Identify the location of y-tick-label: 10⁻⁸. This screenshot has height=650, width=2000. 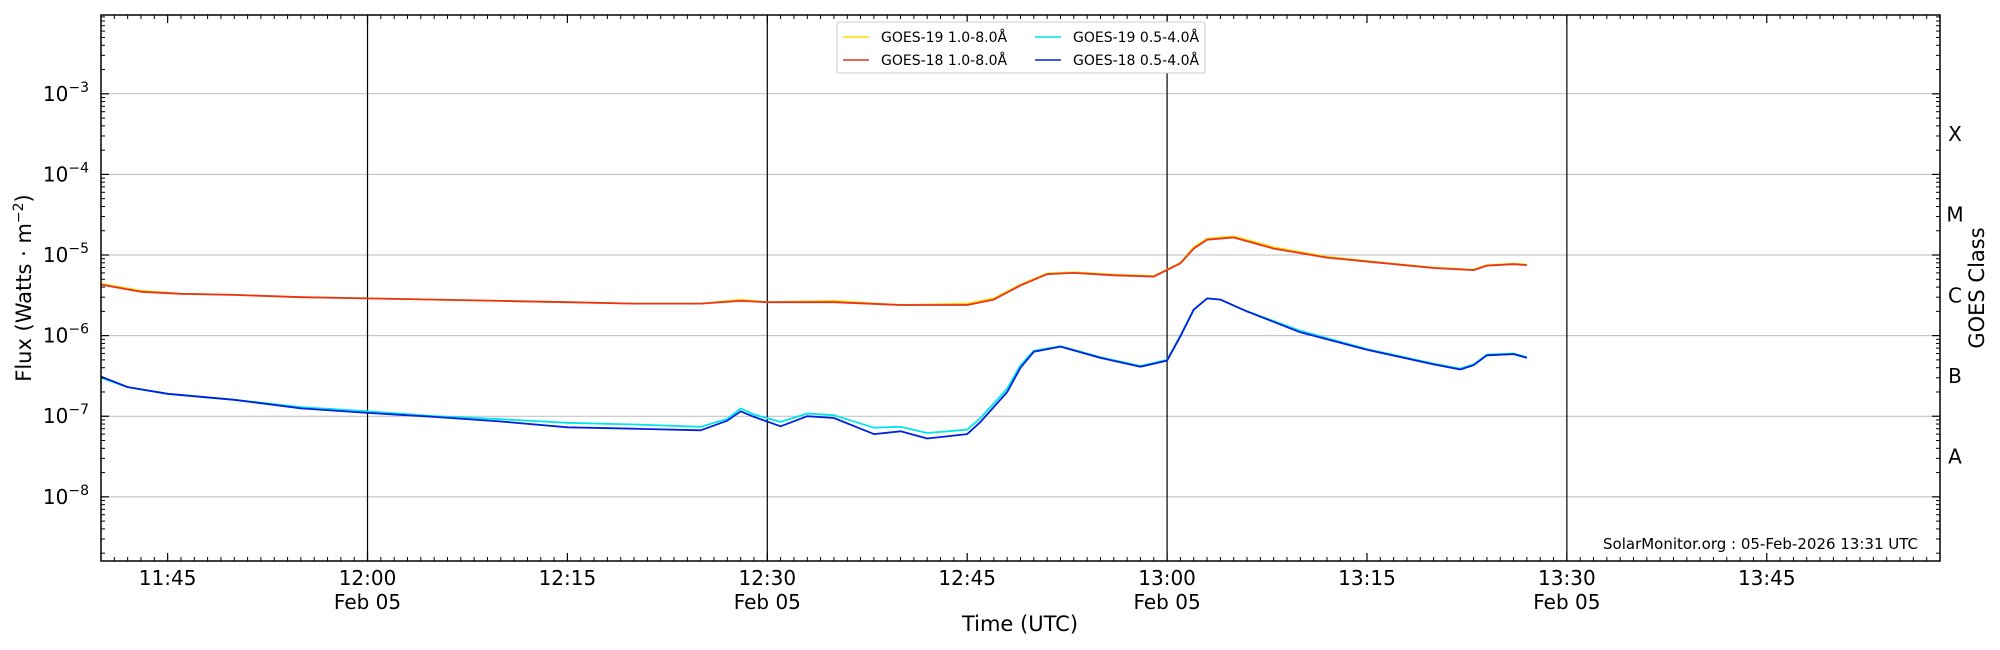
(66, 496).